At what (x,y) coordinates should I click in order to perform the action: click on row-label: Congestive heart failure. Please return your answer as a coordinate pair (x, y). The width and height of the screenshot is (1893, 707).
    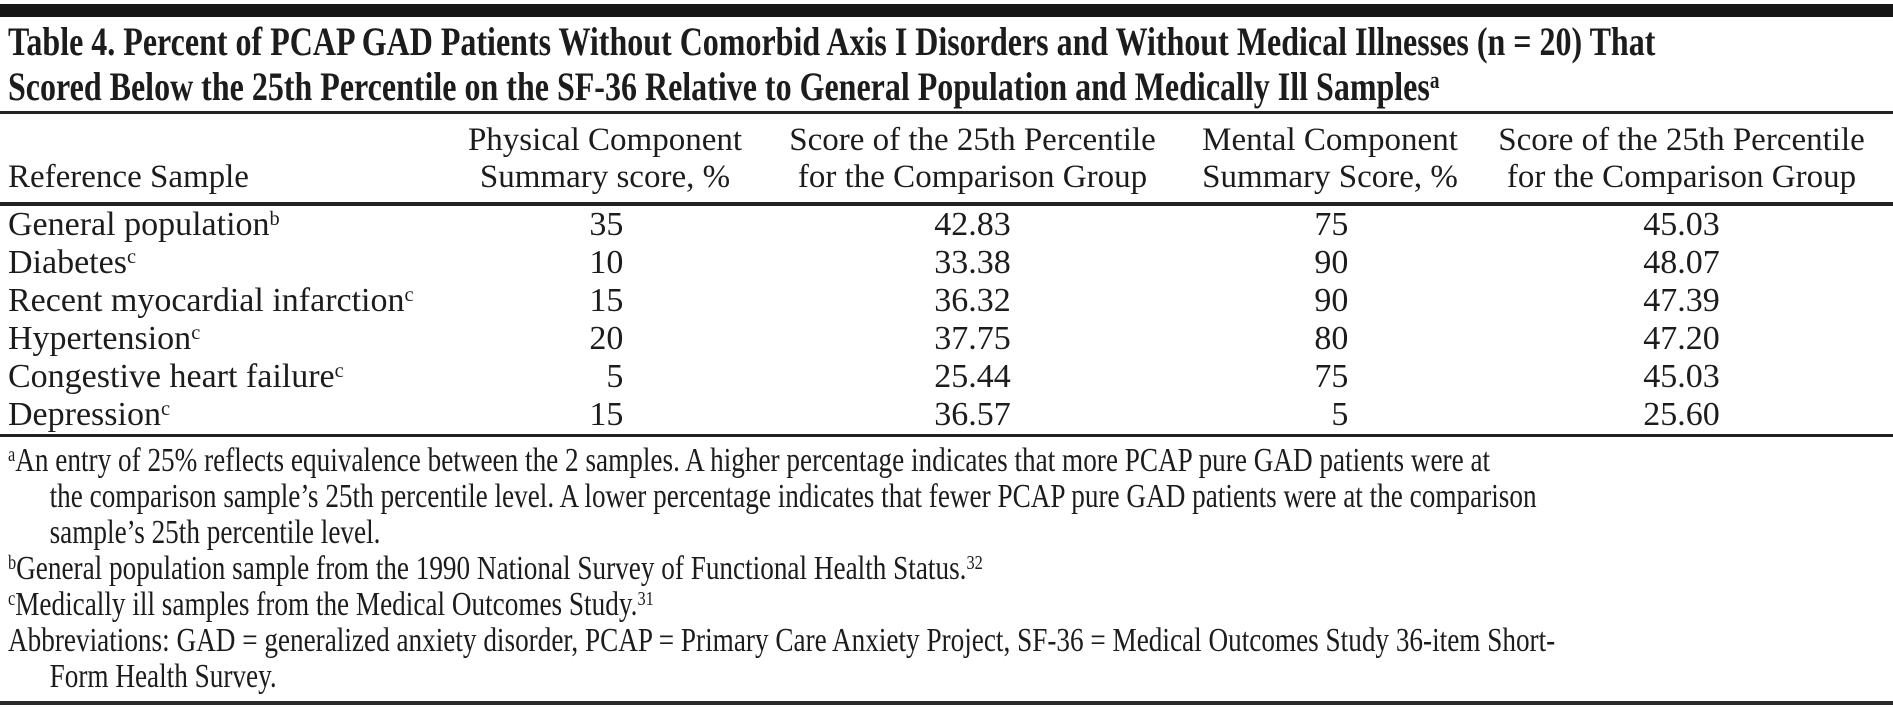
    Looking at the image, I should click on (171, 376).